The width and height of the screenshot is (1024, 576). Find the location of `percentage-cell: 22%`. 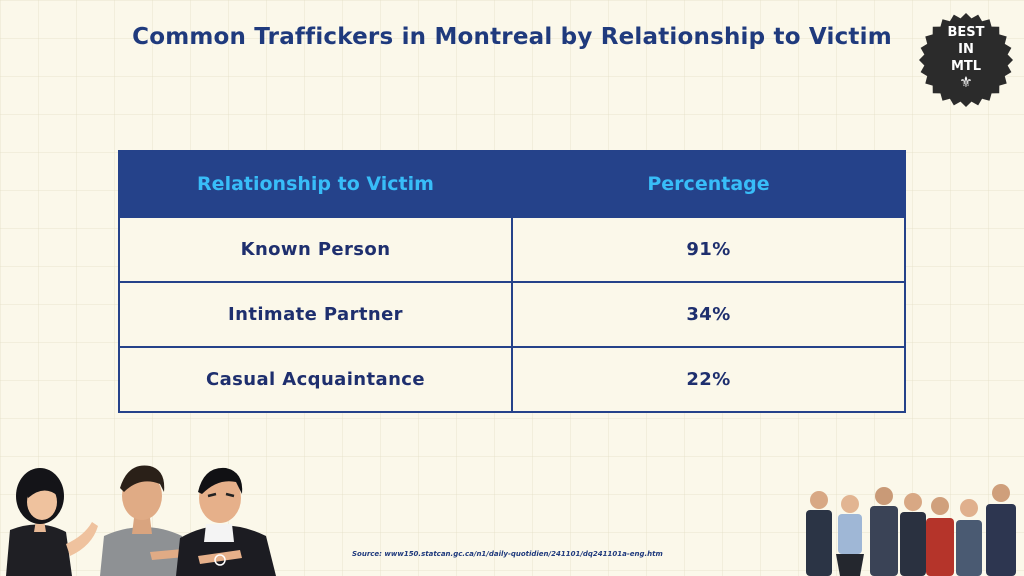

percentage-cell: 22% is located at coordinates (708, 379).